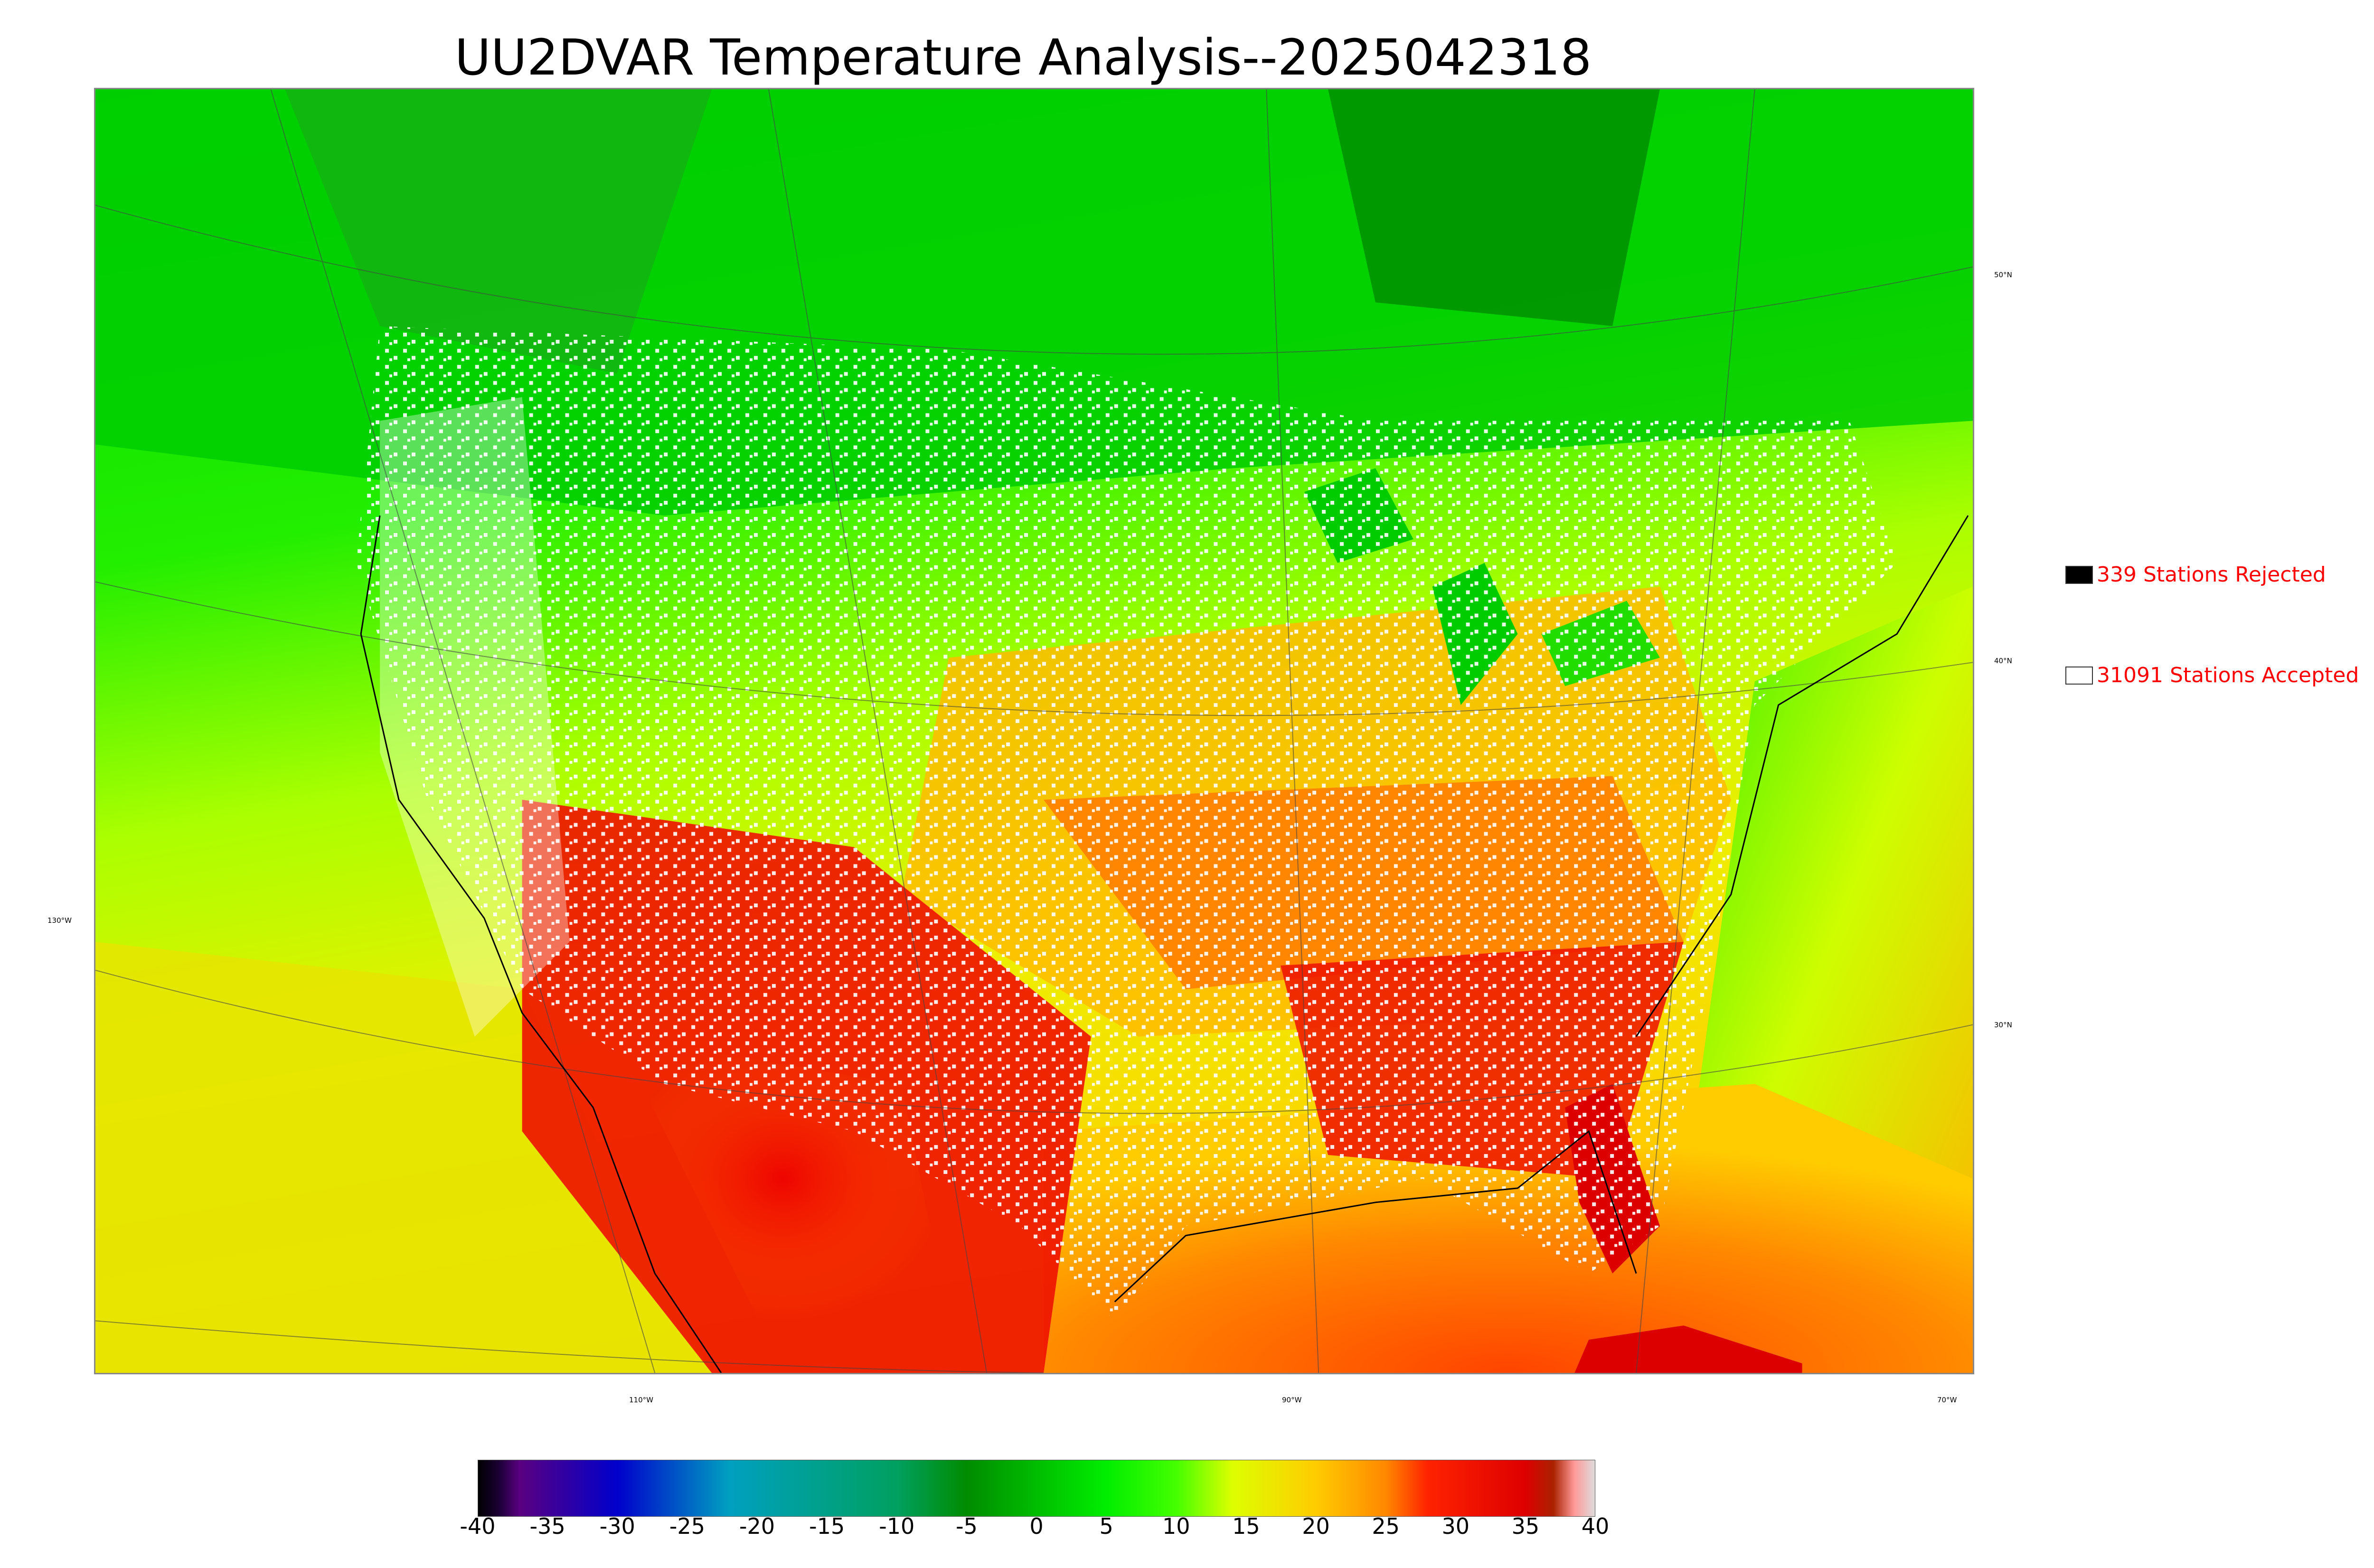 This screenshot has height=1568, width=2374. What do you see at coordinates (1595, 1526) in the screenshot?
I see `colorbar-tick-label: 40` at bounding box center [1595, 1526].